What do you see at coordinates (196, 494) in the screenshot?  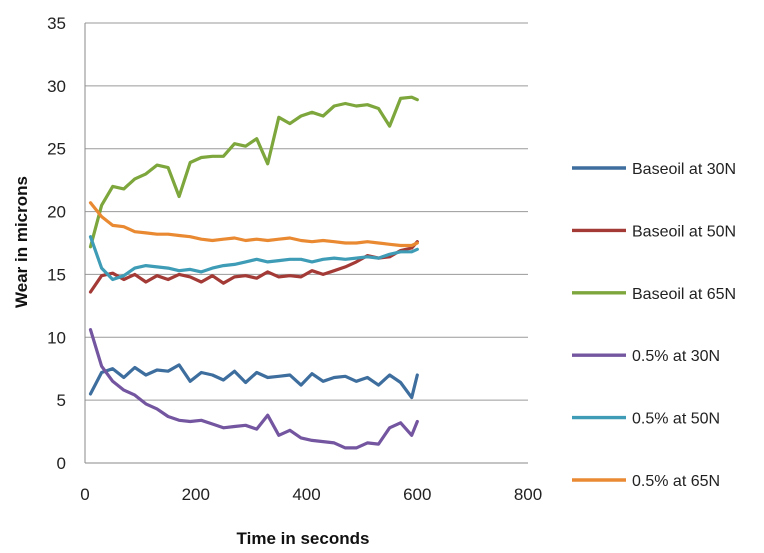 I see `x-tick-label: 200` at bounding box center [196, 494].